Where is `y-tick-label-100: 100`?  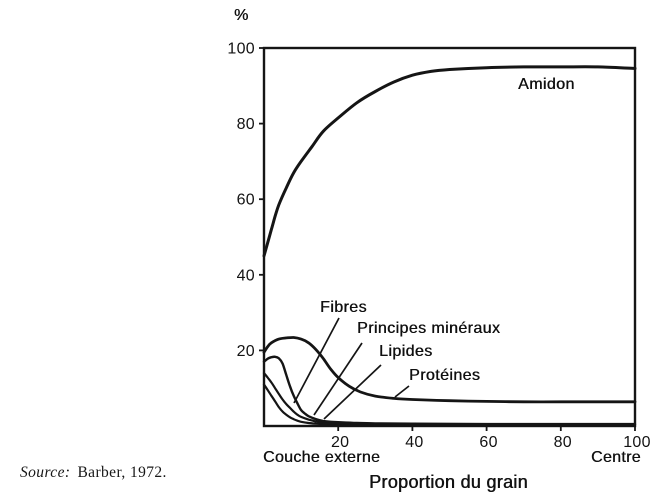
y-tick-label-100: 100 is located at coordinates (241, 49).